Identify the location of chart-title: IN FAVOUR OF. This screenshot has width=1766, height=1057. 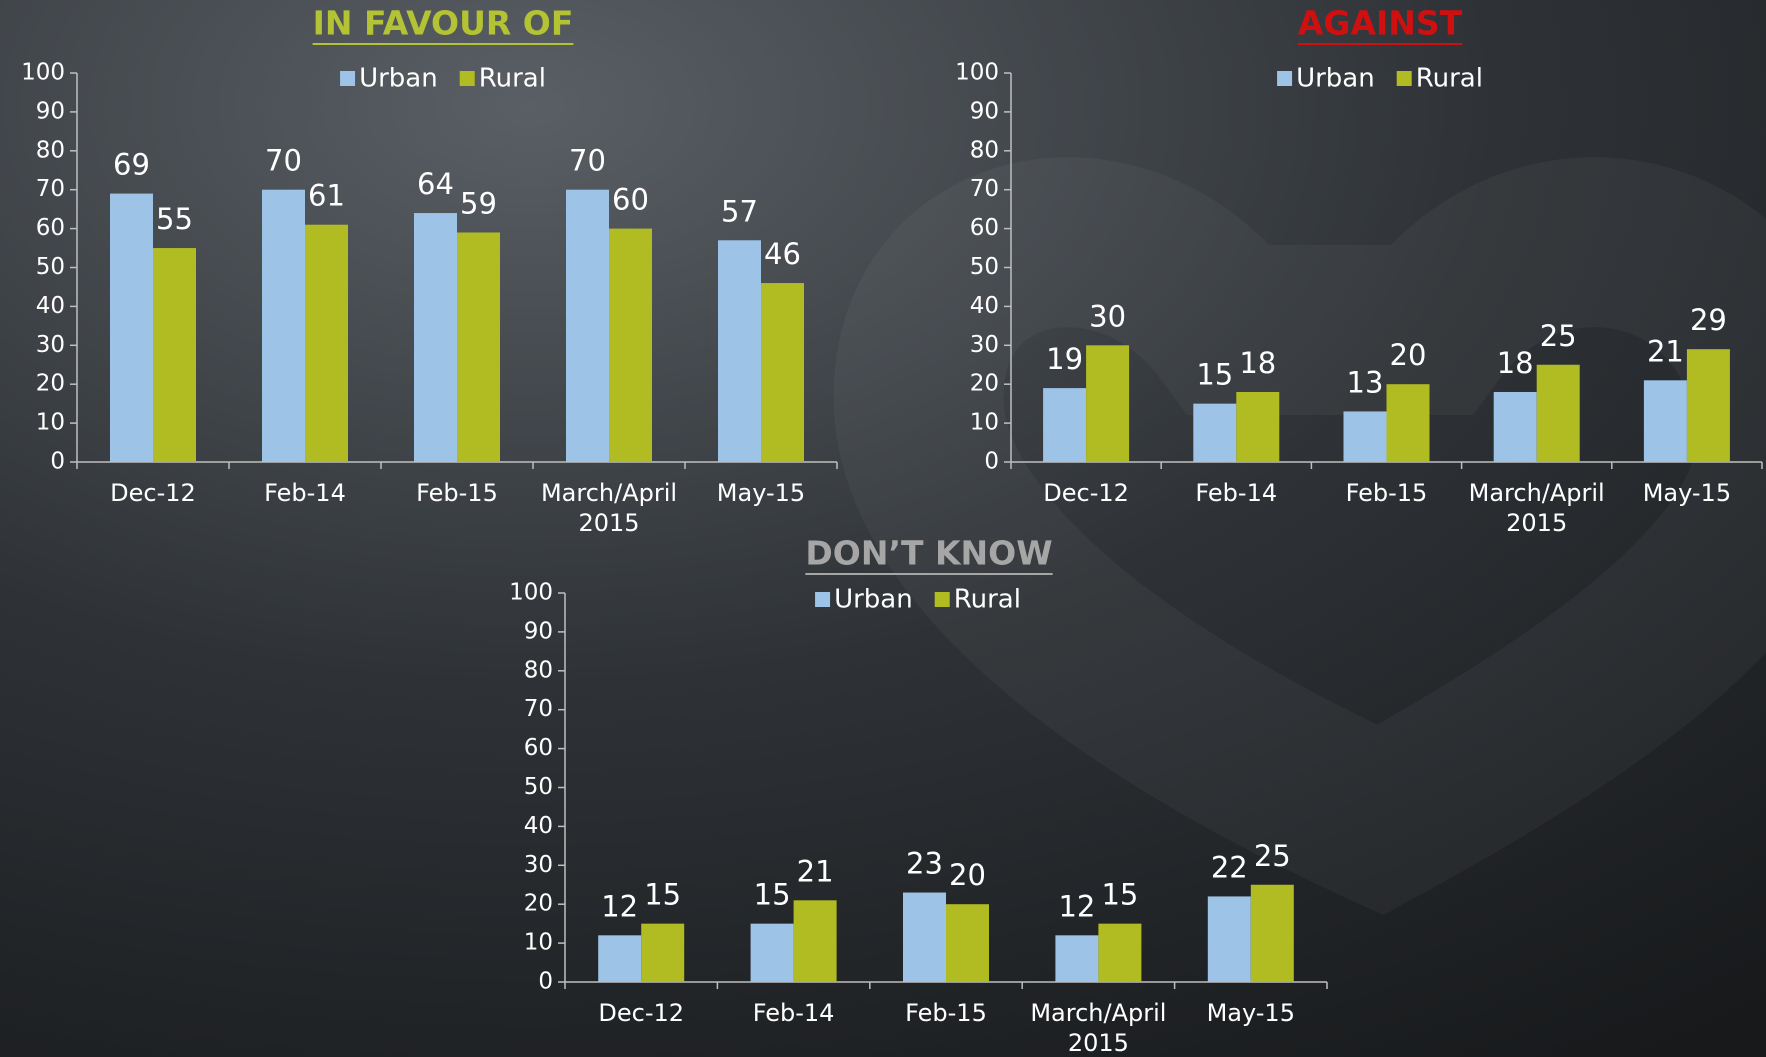
(443, 23).